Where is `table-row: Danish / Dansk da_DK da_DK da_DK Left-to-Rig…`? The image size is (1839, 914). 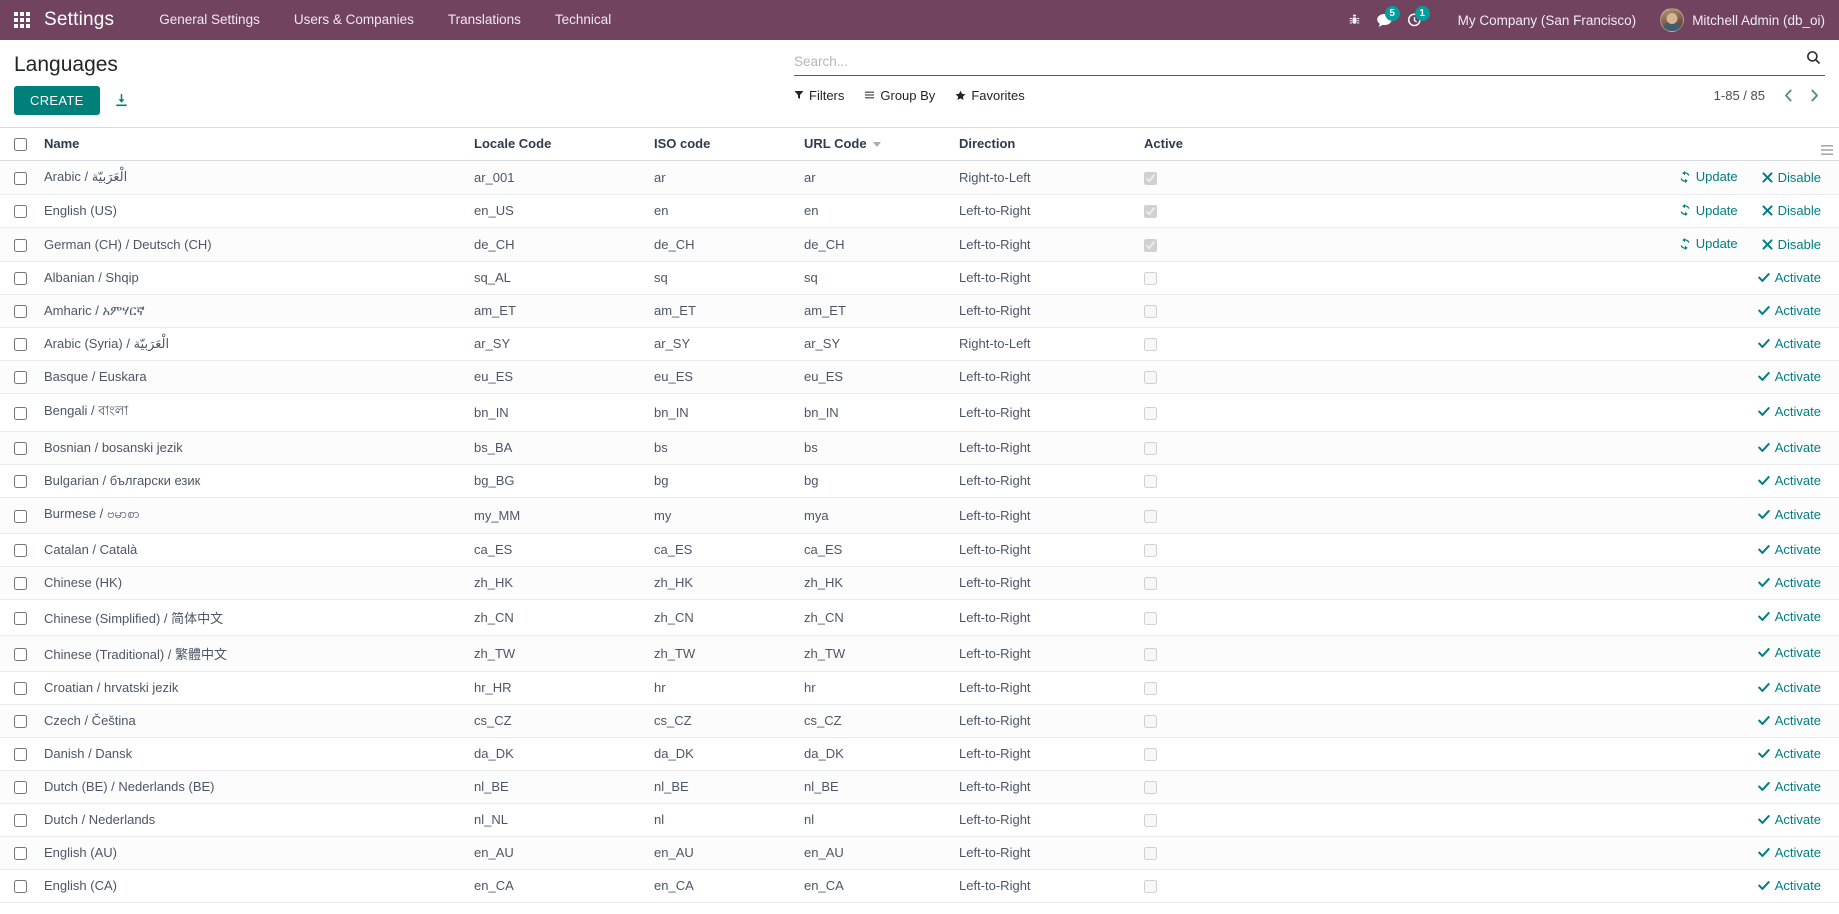 table-row: Danish / Dansk da_DK da_DK da_DK Left-to-Rig… is located at coordinates (919, 754).